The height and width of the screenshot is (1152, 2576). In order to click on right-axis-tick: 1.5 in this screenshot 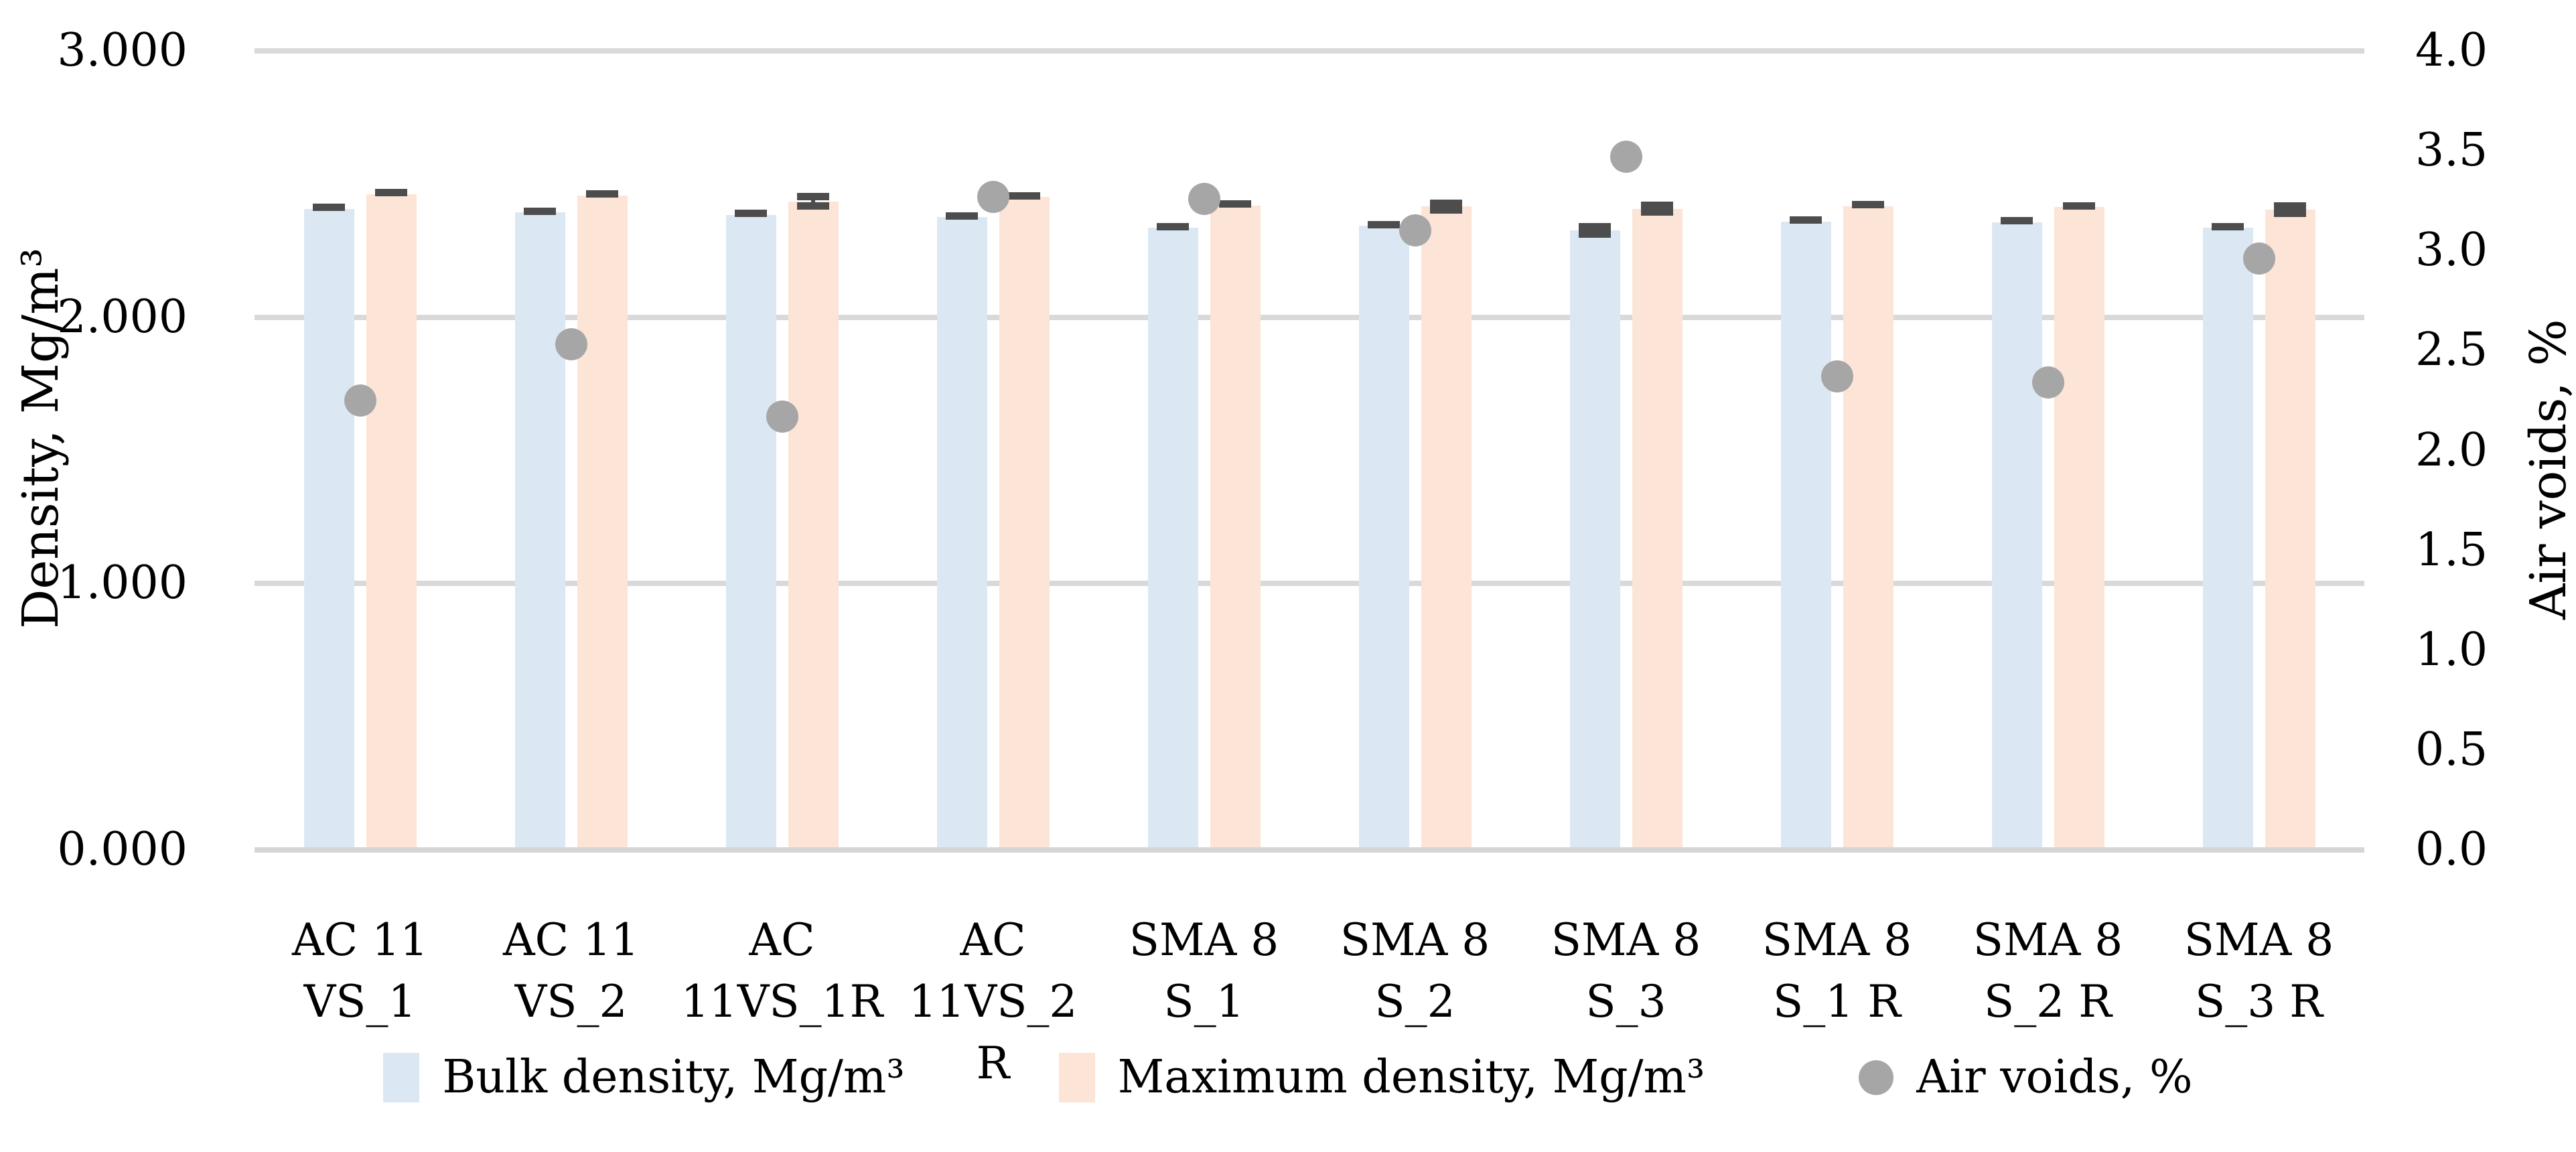, I will do `click(2451, 550)`.